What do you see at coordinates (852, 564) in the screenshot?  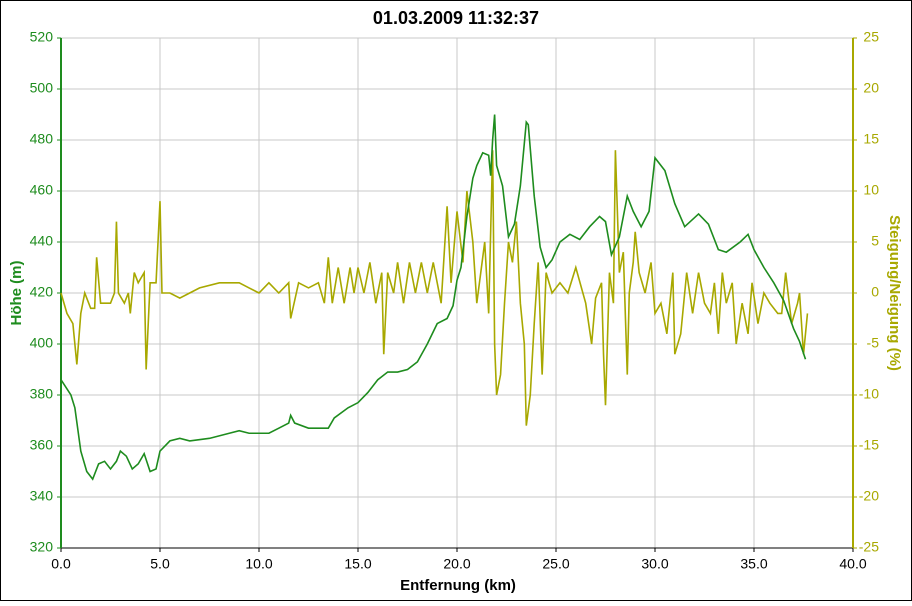 I see `x-tick-label: 40.0` at bounding box center [852, 564].